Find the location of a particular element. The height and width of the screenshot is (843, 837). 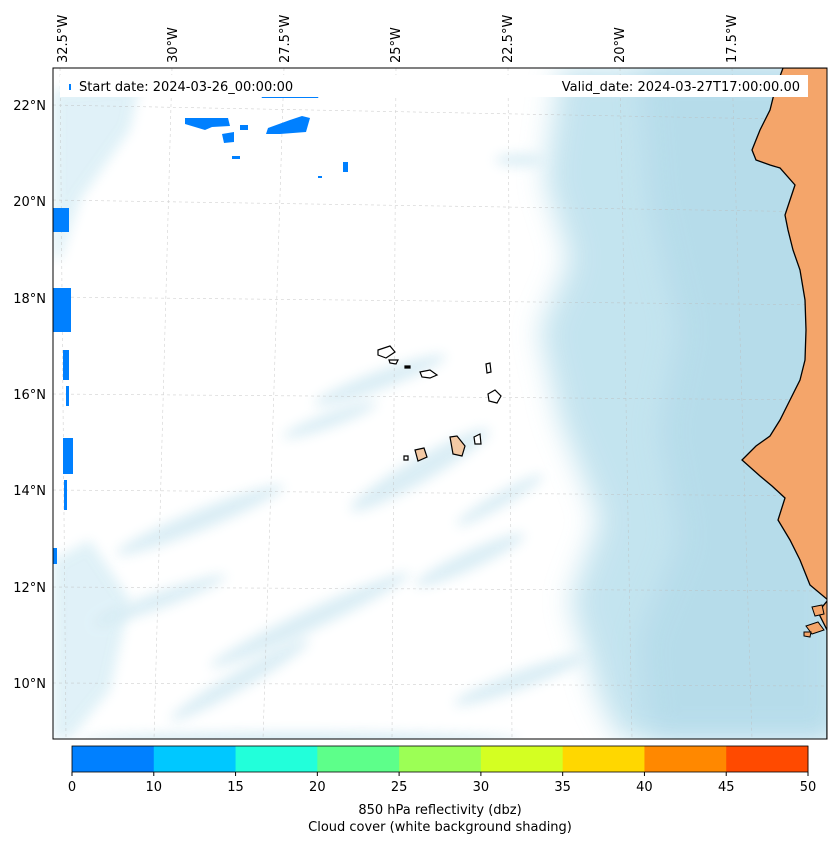

colorbar-tick-label: 45 is located at coordinates (726, 787).